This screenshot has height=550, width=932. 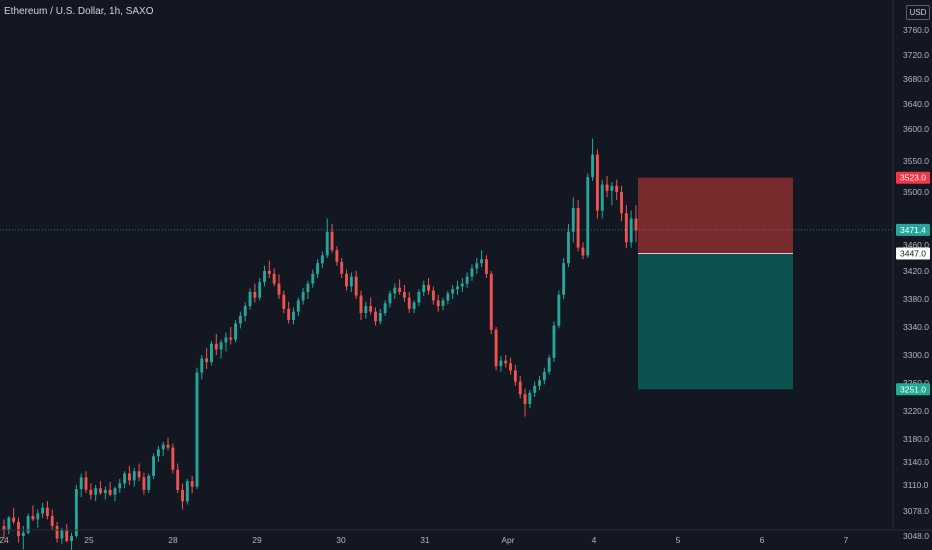 I want to click on stop-loss-zone, so click(x=715, y=215).